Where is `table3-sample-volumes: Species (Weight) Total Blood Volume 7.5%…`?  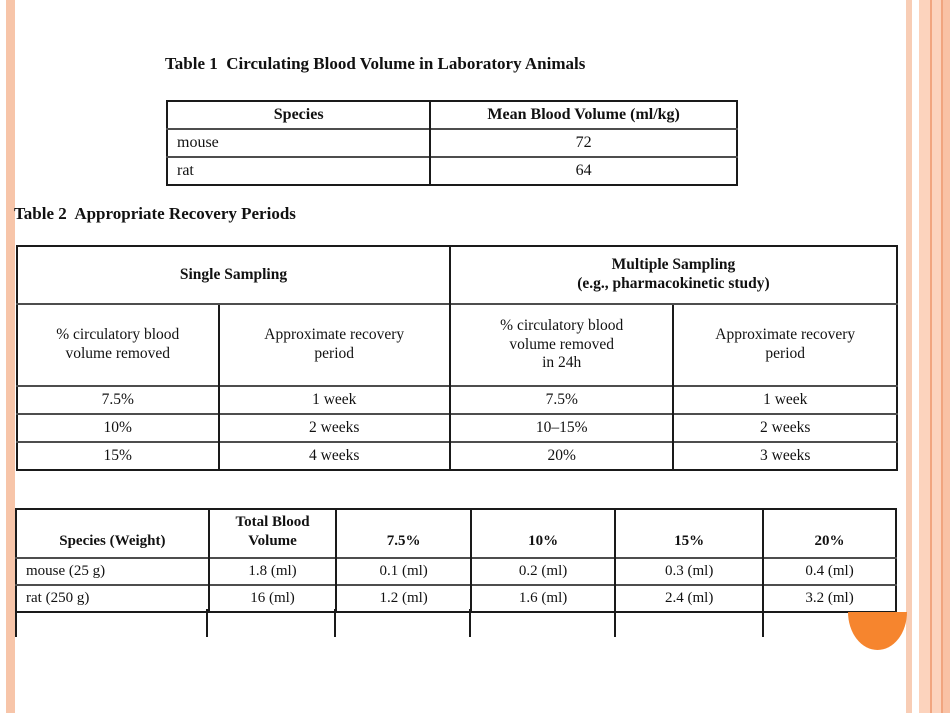 table3-sample-volumes: Species (Weight) Total Blood Volume 7.5%… is located at coordinates (456, 560).